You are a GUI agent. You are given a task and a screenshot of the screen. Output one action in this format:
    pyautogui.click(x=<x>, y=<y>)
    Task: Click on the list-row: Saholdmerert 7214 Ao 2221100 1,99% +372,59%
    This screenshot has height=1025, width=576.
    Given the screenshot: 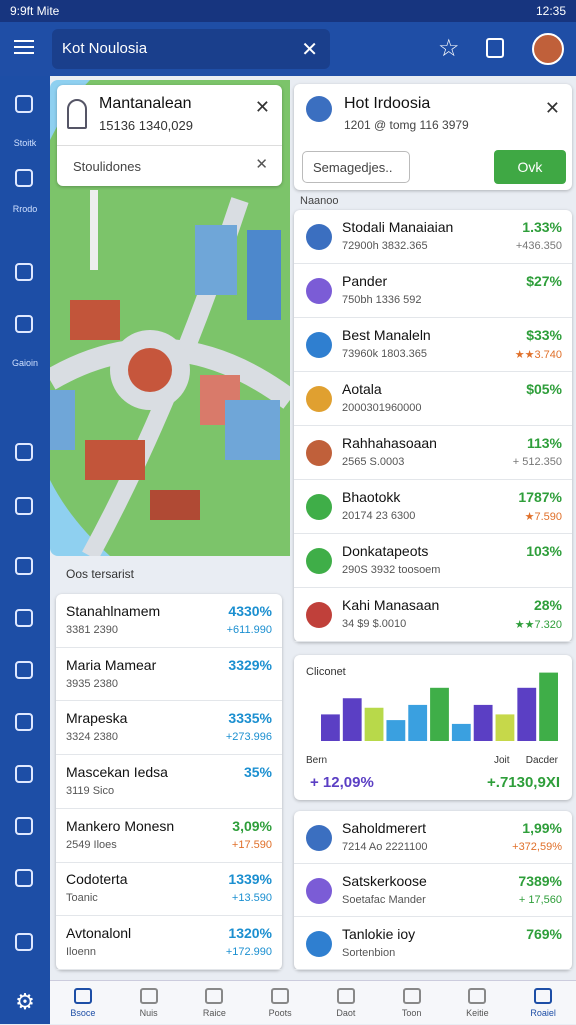 What is the action you would take?
    pyautogui.click(x=433, y=837)
    